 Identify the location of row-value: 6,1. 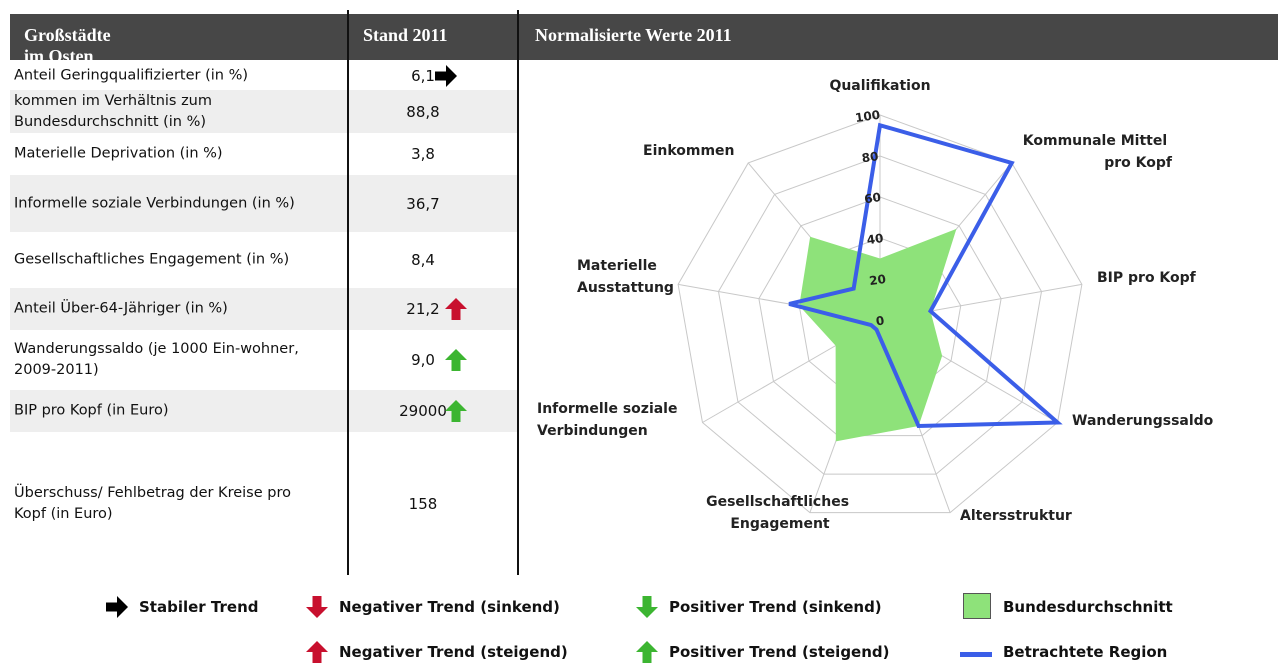
(423, 76).